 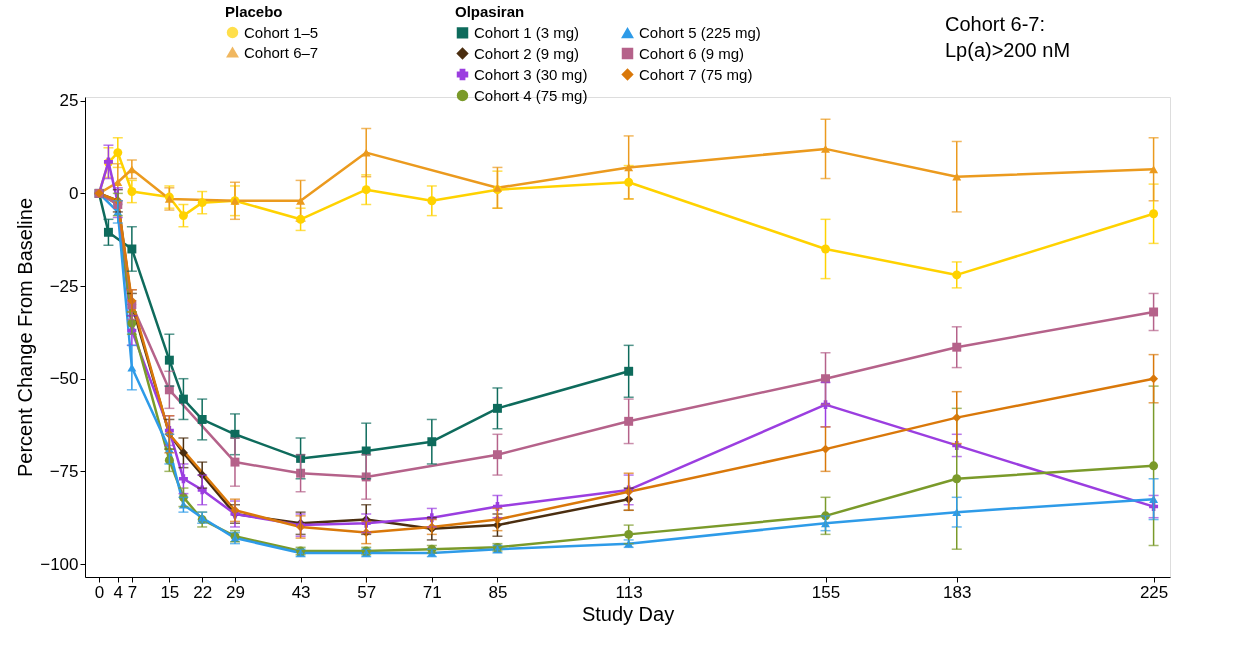 What do you see at coordinates (25, 337) in the screenshot?
I see `y-axis-title: Percent Change From Baseline` at bounding box center [25, 337].